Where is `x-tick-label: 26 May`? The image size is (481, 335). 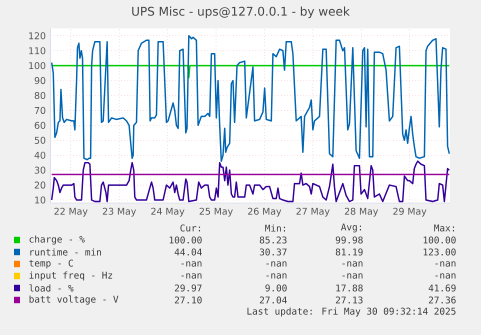 x-tick-label: 26 May is located at coordinates (265, 212).